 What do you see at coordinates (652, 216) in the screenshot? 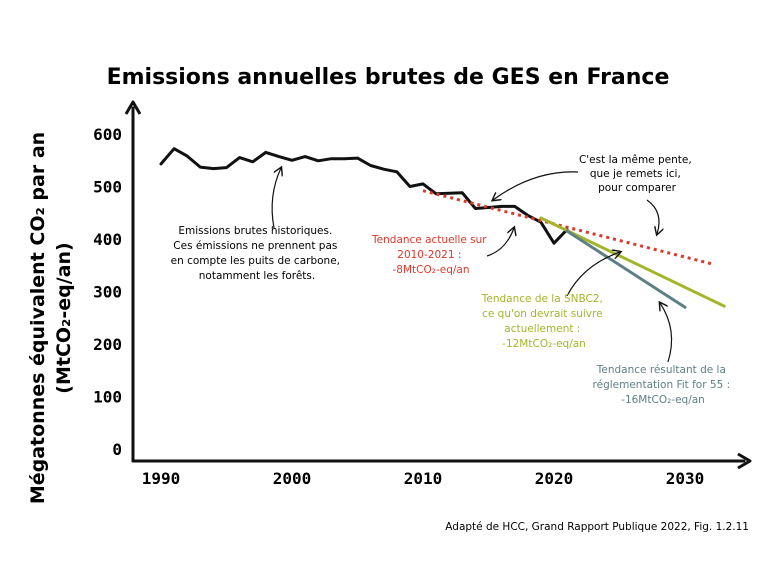
I see `arrow-pente-right` at bounding box center [652, 216].